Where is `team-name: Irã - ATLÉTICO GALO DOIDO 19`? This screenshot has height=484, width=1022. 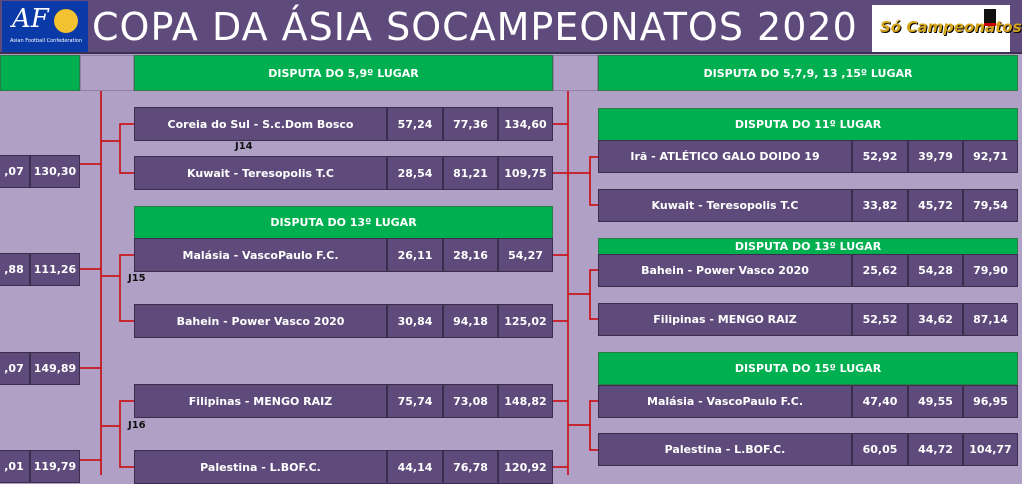 team-name: Irã - ATLÉTICO GALO DOIDO 19 is located at coordinates (725, 156).